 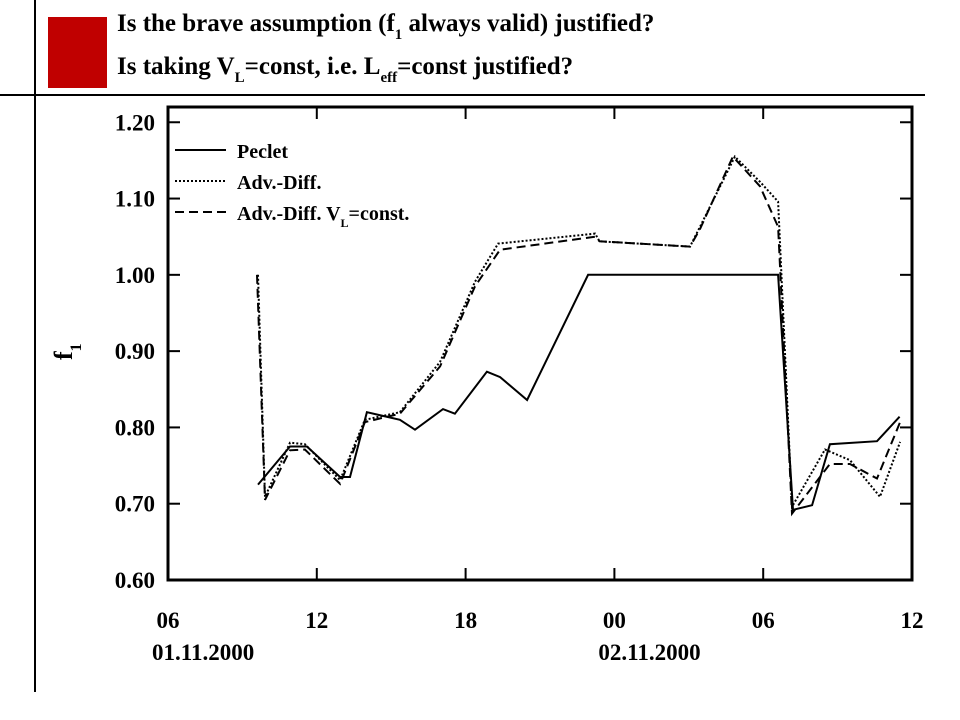 I want to click on text-part: =const., so click(x=379, y=214).